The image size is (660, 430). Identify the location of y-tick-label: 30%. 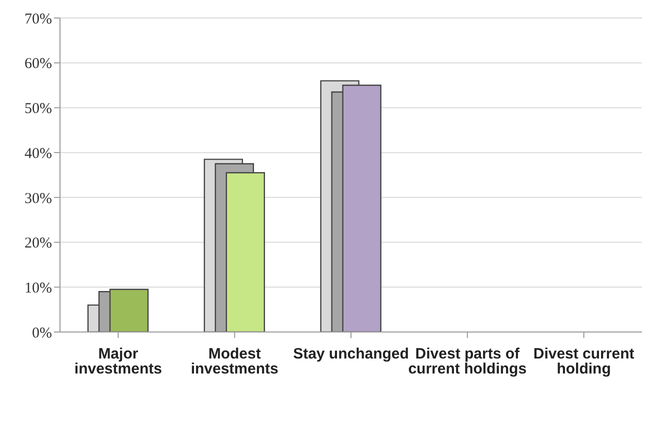
(38, 198).